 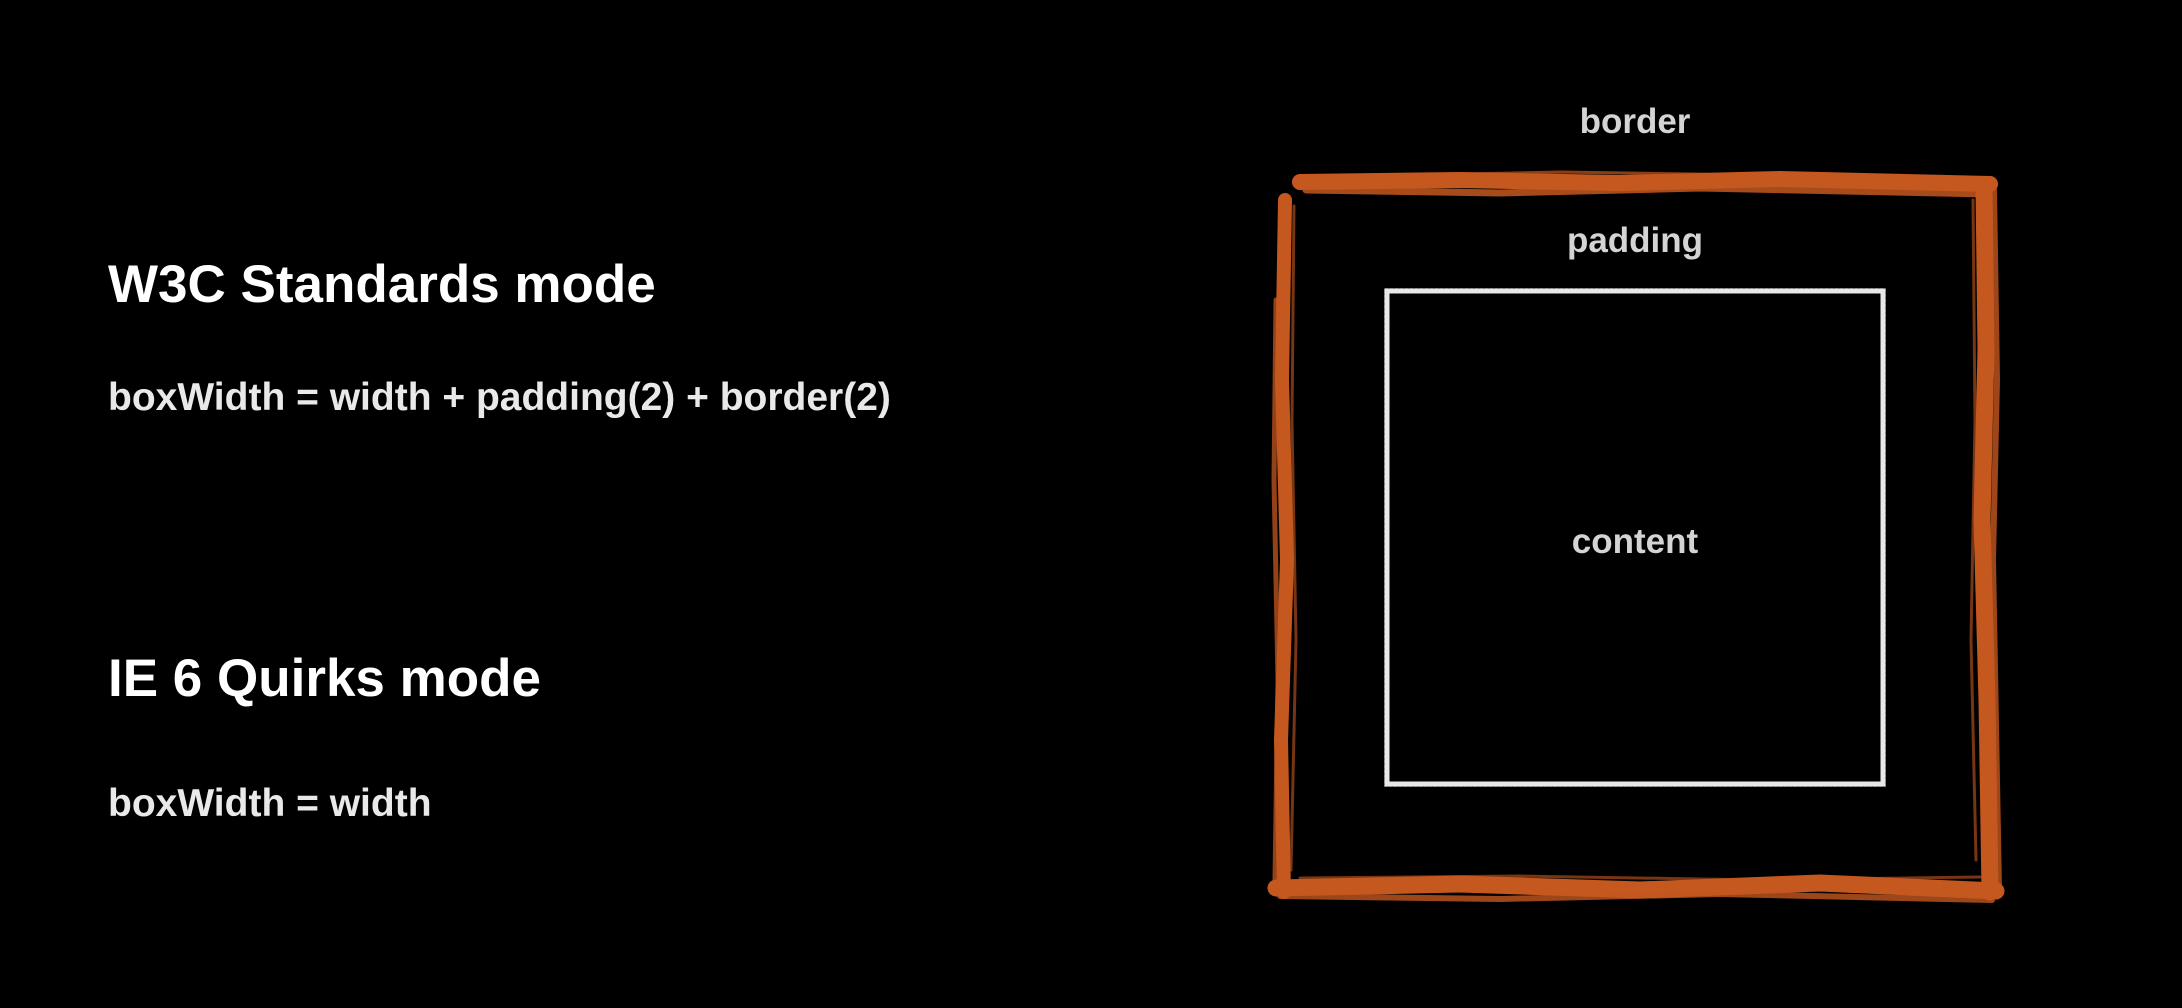 I want to click on content-frame, so click(x=1635, y=537).